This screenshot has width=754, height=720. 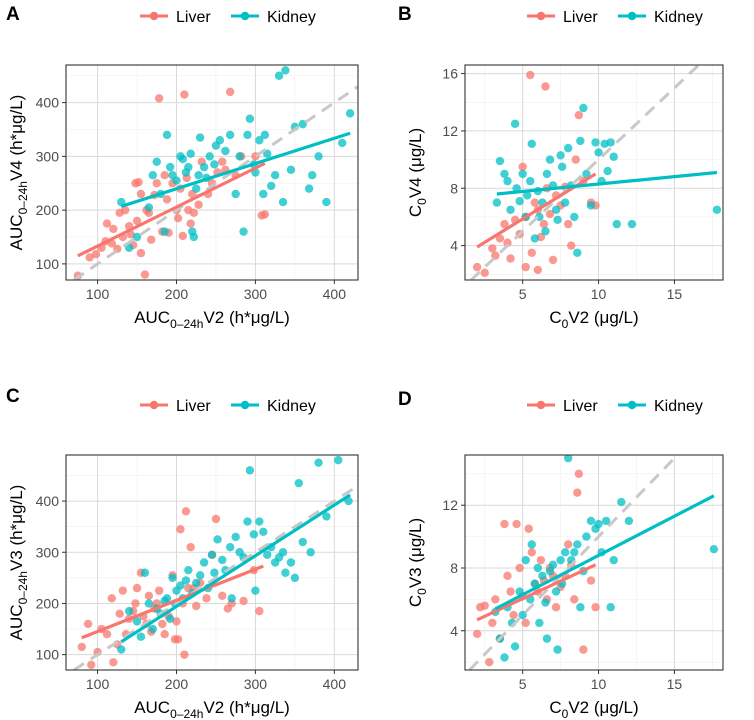 What do you see at coordinates (48, 655) in the screenshot?
I see `y-tick-label: 100` at bounding box center [48, 655].